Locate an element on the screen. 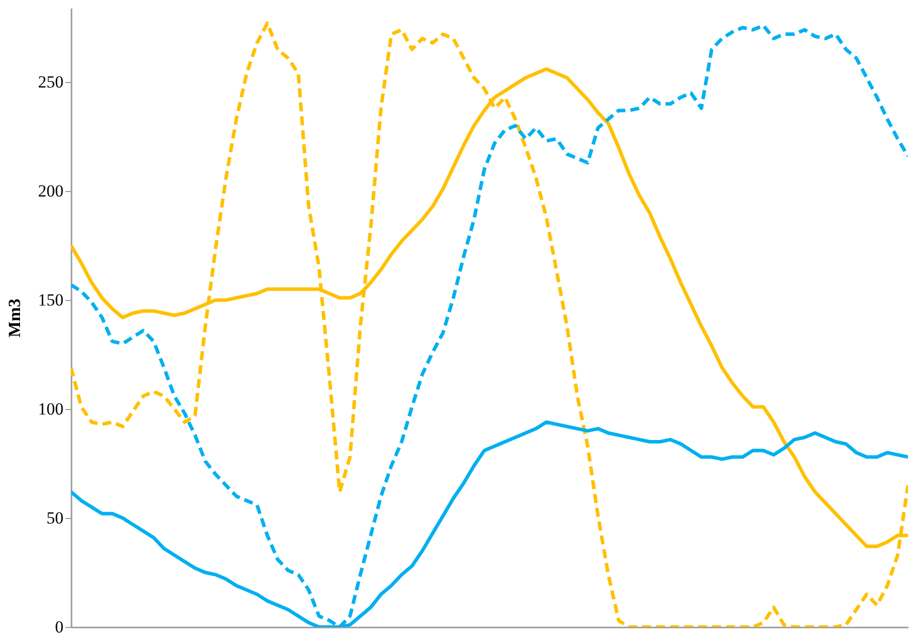 The image size is (910, 643). y-tick-label: 100 is located at coordinates (51, 409).